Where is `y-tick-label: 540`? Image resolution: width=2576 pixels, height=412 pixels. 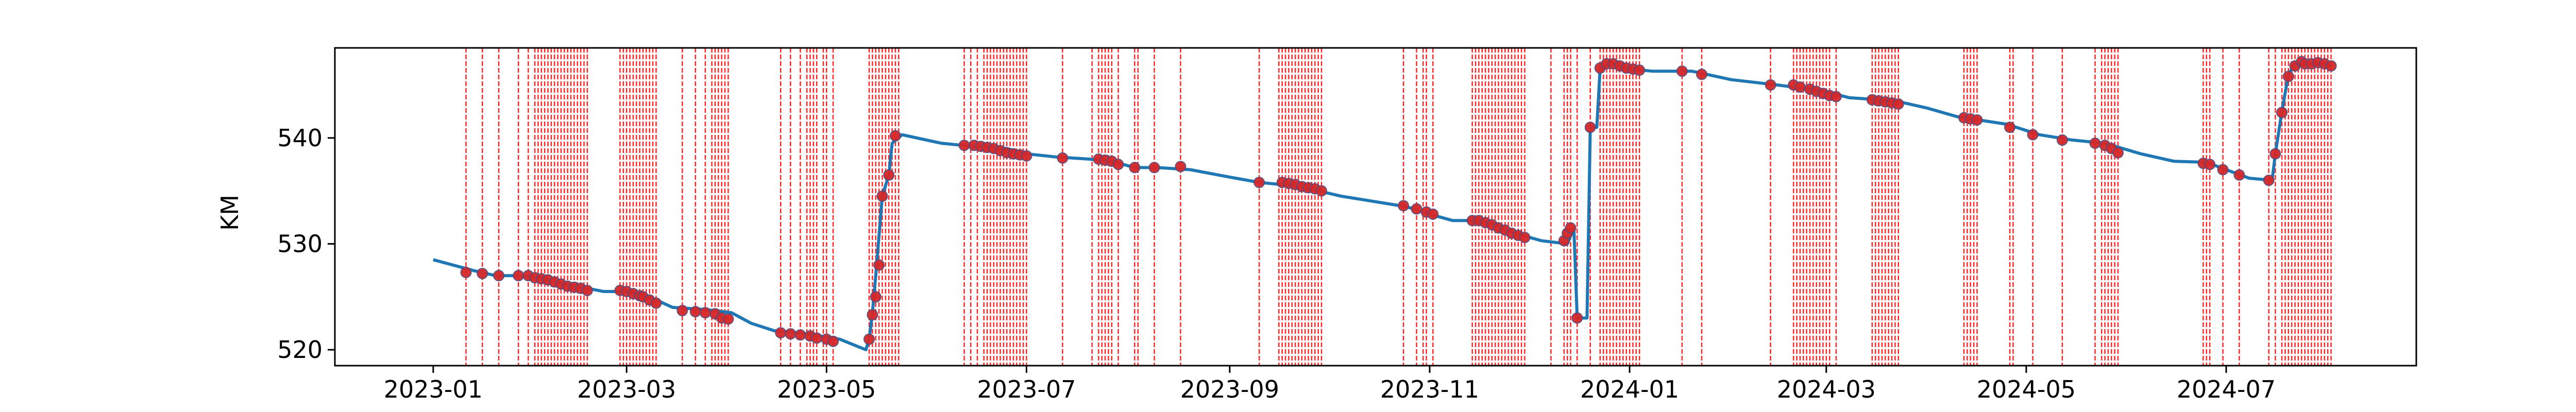 y-tick-label: 540 is located at coordinates (300, 138).